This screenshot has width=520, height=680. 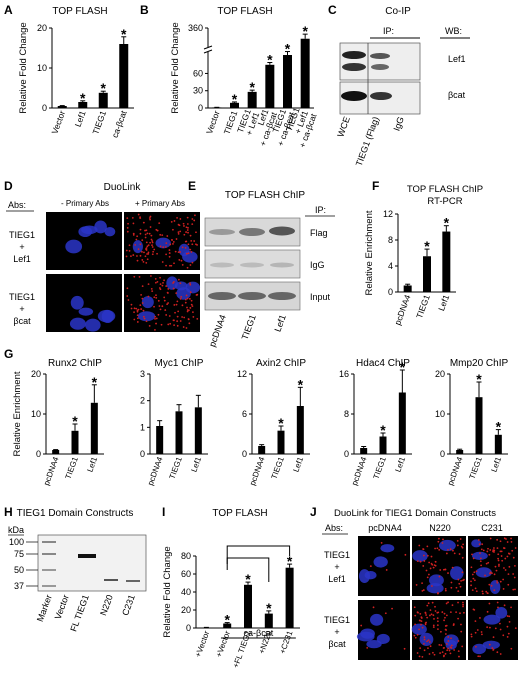 I want to click on band-n220, so click(x=111, y=580).